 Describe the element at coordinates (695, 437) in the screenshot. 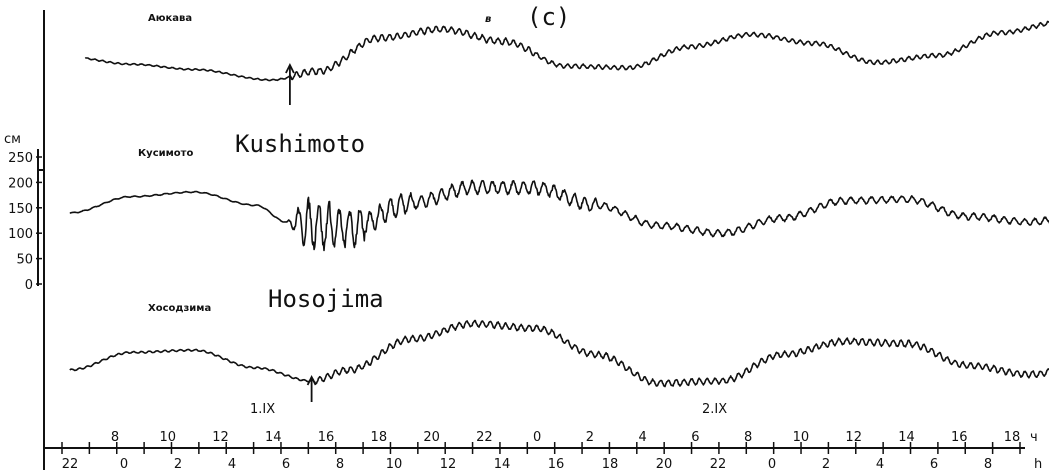

I see `x-tick-label-upper: 6` at that location.